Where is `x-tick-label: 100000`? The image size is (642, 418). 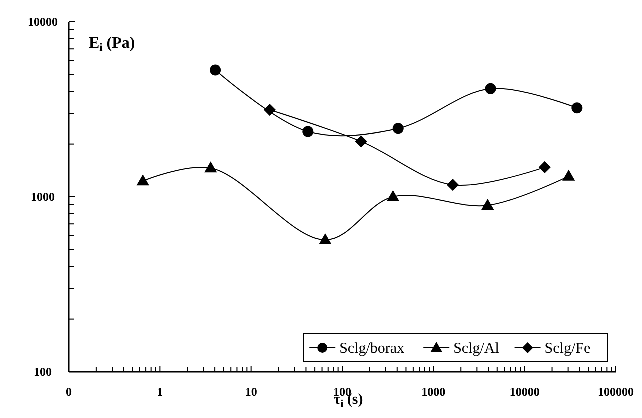
x-tick-label: 100000 is located at coordinates (616, 392).